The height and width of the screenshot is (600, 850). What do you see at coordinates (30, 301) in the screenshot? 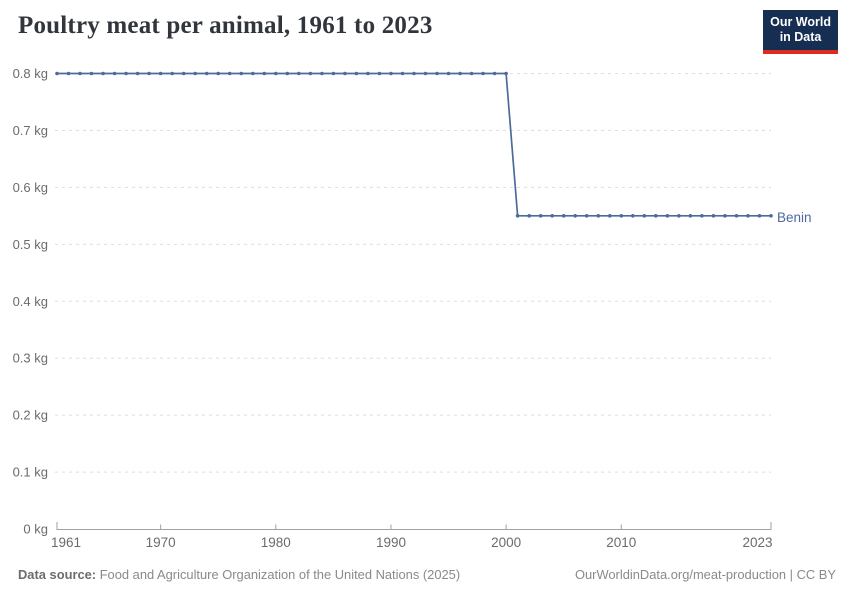
I see `y-axis-tick-label: 0.4 kg` at bounding box center [30, 301].